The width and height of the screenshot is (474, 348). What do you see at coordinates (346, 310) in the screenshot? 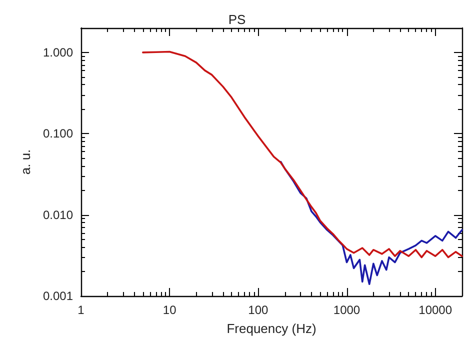
I see `x-tick-label: 1000` at bounding box center [346, 310].